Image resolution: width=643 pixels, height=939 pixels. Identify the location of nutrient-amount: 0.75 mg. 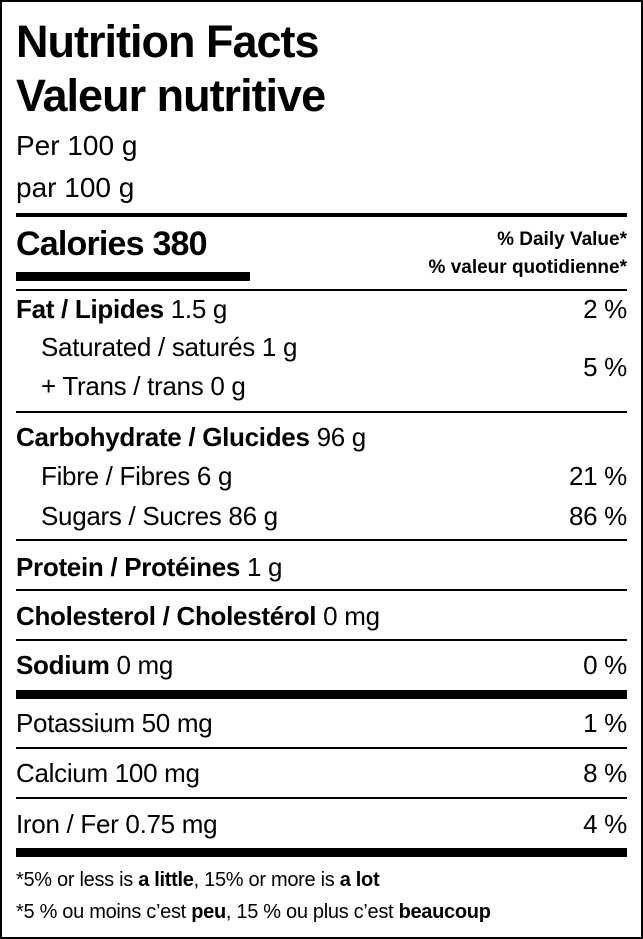
(171, 824).